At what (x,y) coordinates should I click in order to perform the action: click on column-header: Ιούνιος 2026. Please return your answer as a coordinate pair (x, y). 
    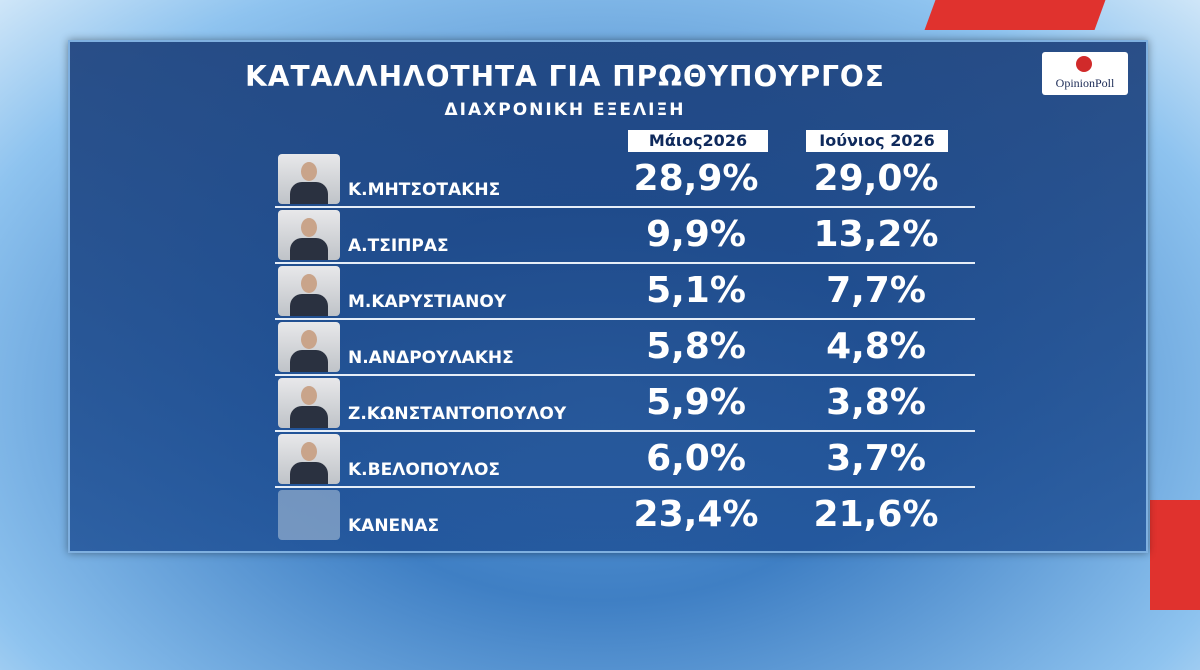
    Looking at the image, I should click on (877, 141).